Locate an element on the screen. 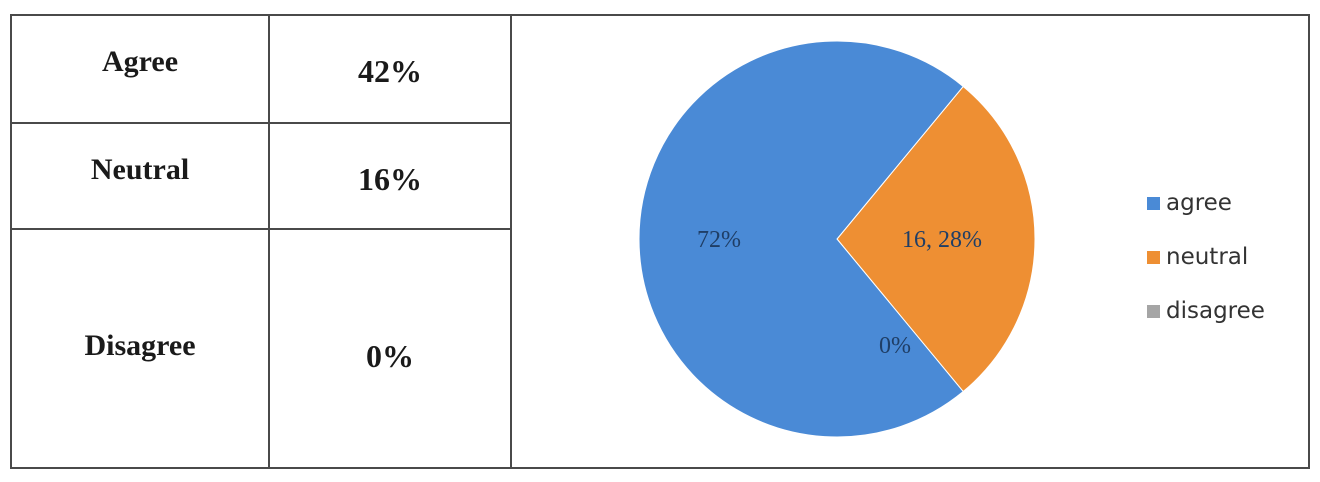 The height and width of the screenshot is (482, 1320). legend-label-disagree: disagree is located at coordinates (1215, 311).